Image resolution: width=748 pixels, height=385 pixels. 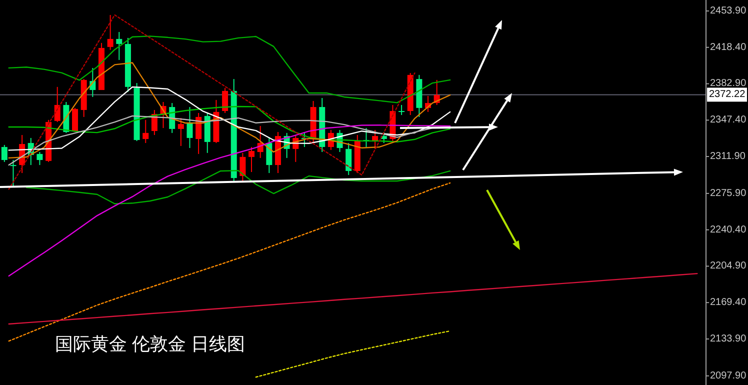 What do you see at coordinates (728, 84) in the screenshot?
I see `y-tick-label: 2382.90` at bounding box center [728, 84].